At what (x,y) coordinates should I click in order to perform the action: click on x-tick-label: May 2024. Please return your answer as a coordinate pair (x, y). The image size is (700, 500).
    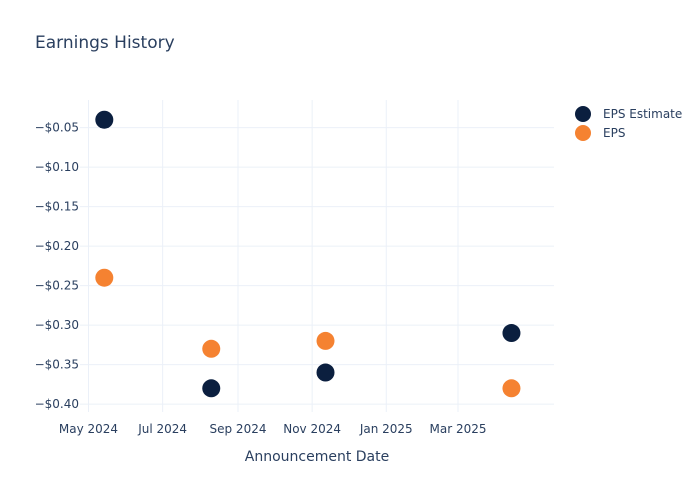
    Looking at the image, I should click on (88, 429).